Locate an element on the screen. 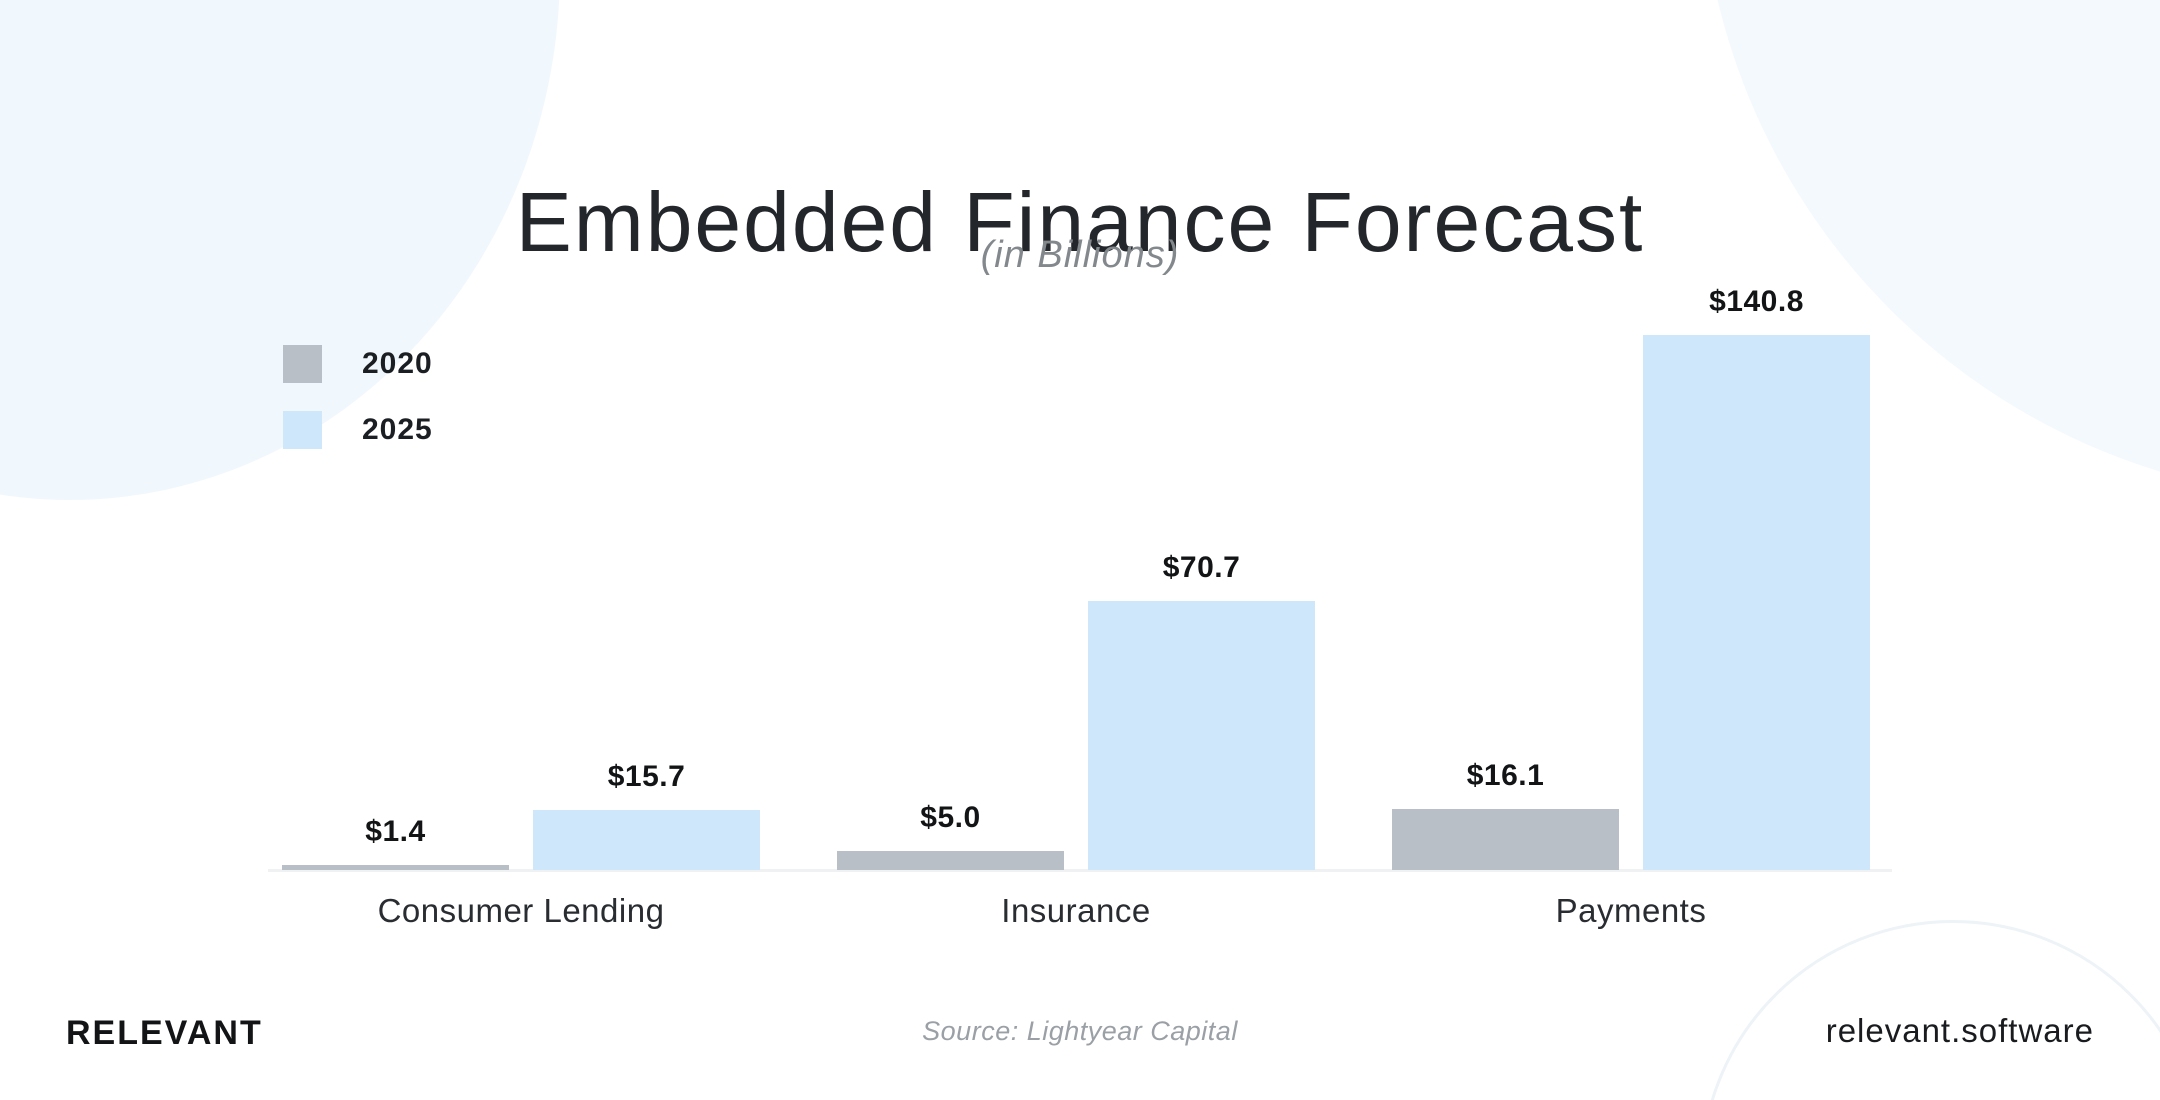  value-label-2020-insurance: $5.0 is located at coordinates (950, 817).